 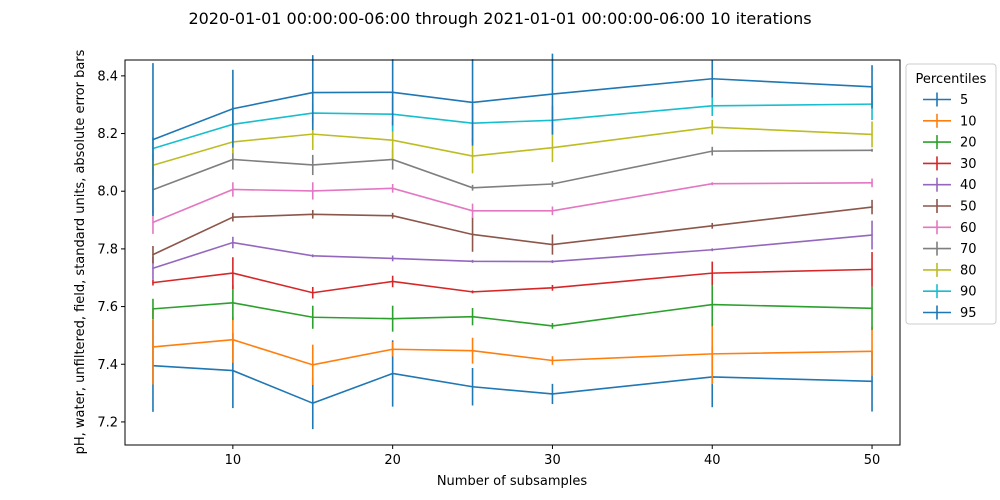 I want to click on legend-item: 40, so click(x=950, y=185).